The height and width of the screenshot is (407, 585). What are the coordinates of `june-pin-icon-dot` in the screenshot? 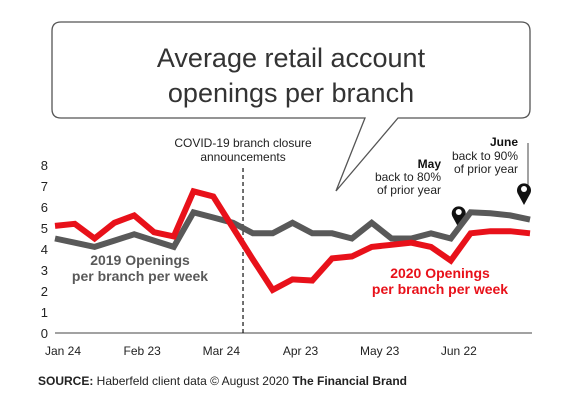 It's located at (524, 189).